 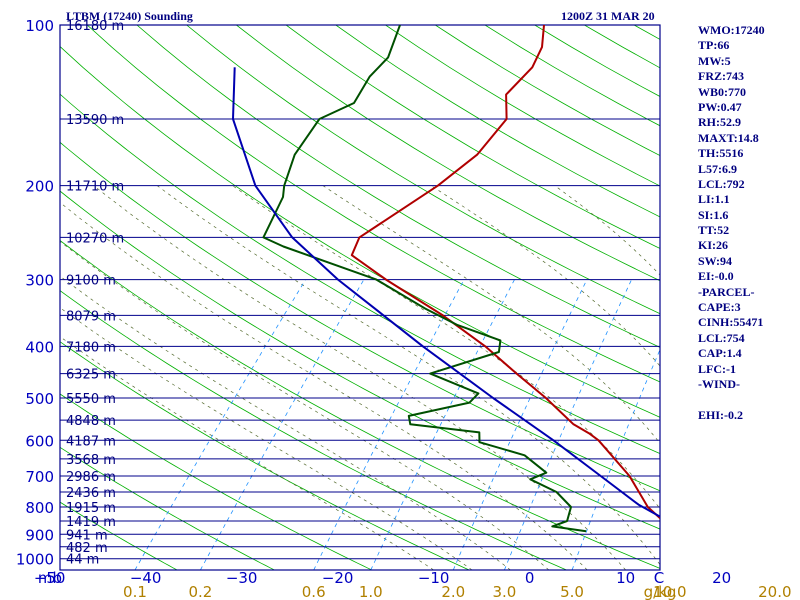 I want to click on sounding-index-item: -WIND-, so click(x=719, y=383).